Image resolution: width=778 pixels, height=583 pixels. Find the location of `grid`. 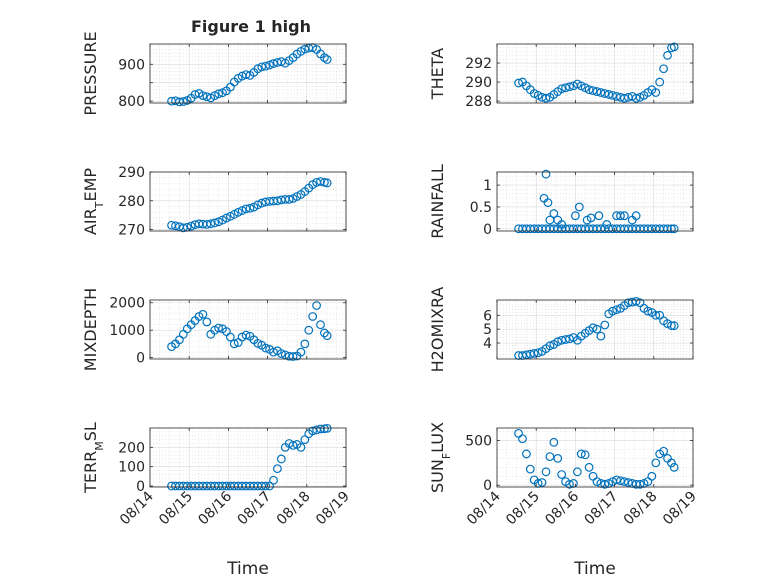

grid is located at coordinates (248, 73).